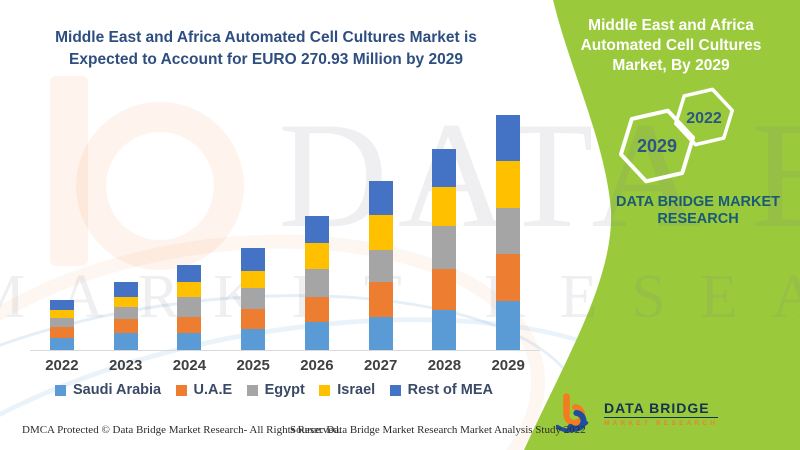 The width and height of the screenshot is (800, 450). Describe the element at coordinates (450, 390) in the screenshot. I see `legend-label: Rest of MEA` at that location.